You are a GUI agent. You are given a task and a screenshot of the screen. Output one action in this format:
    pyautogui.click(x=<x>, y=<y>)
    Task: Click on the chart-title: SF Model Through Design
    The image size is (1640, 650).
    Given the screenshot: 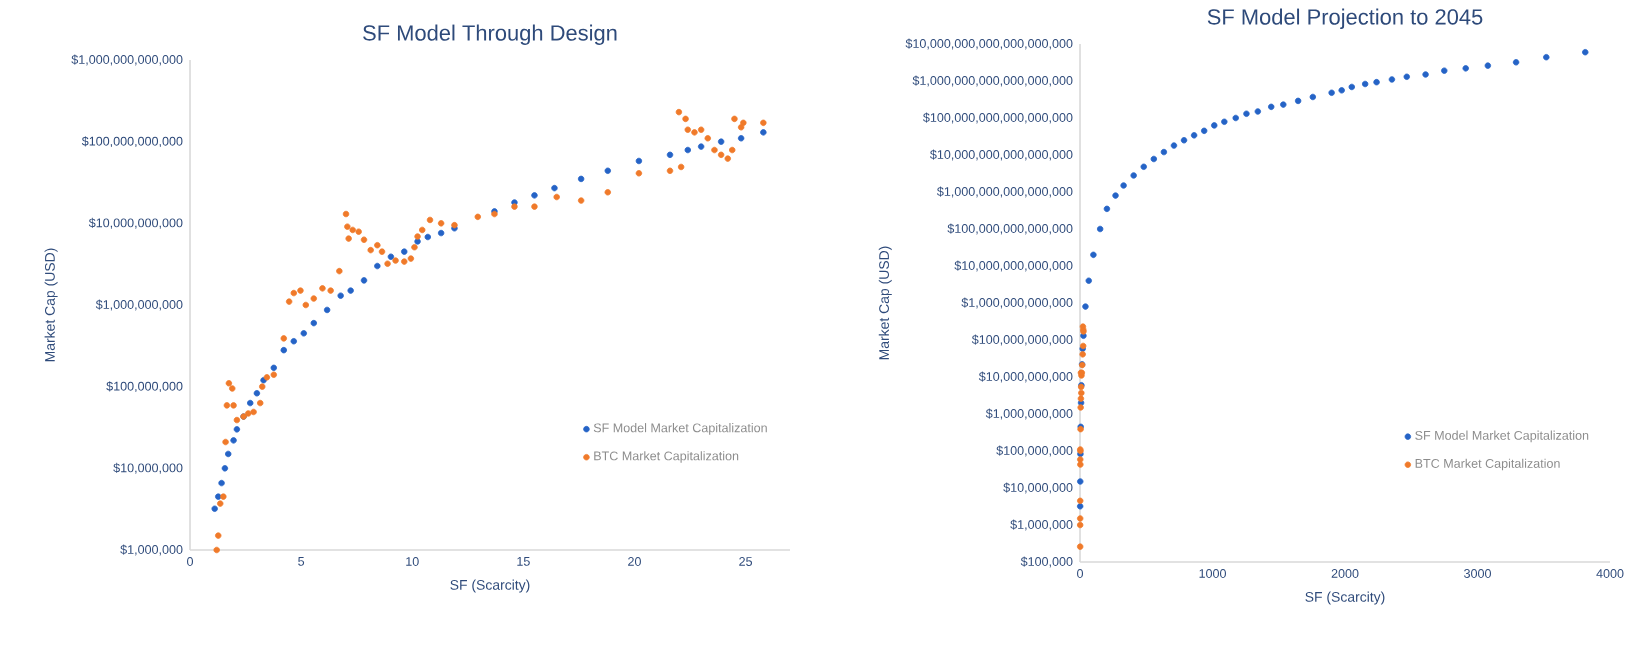 What is the action you would take?
    pyautogui.click(x=490, y=34)
    